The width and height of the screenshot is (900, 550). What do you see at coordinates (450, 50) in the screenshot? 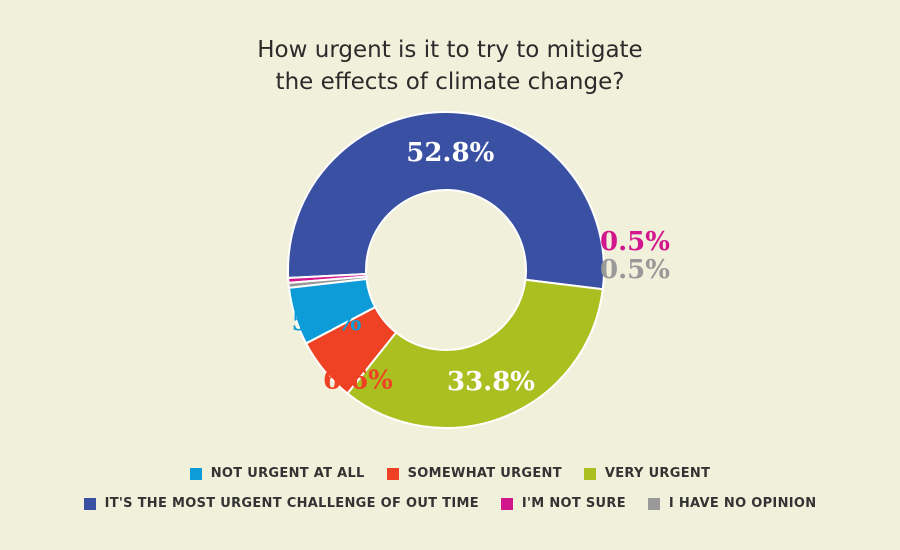
I see `chart-title-line-1: How urgent is it to try to mitigate` at bounding box center [450, 50].